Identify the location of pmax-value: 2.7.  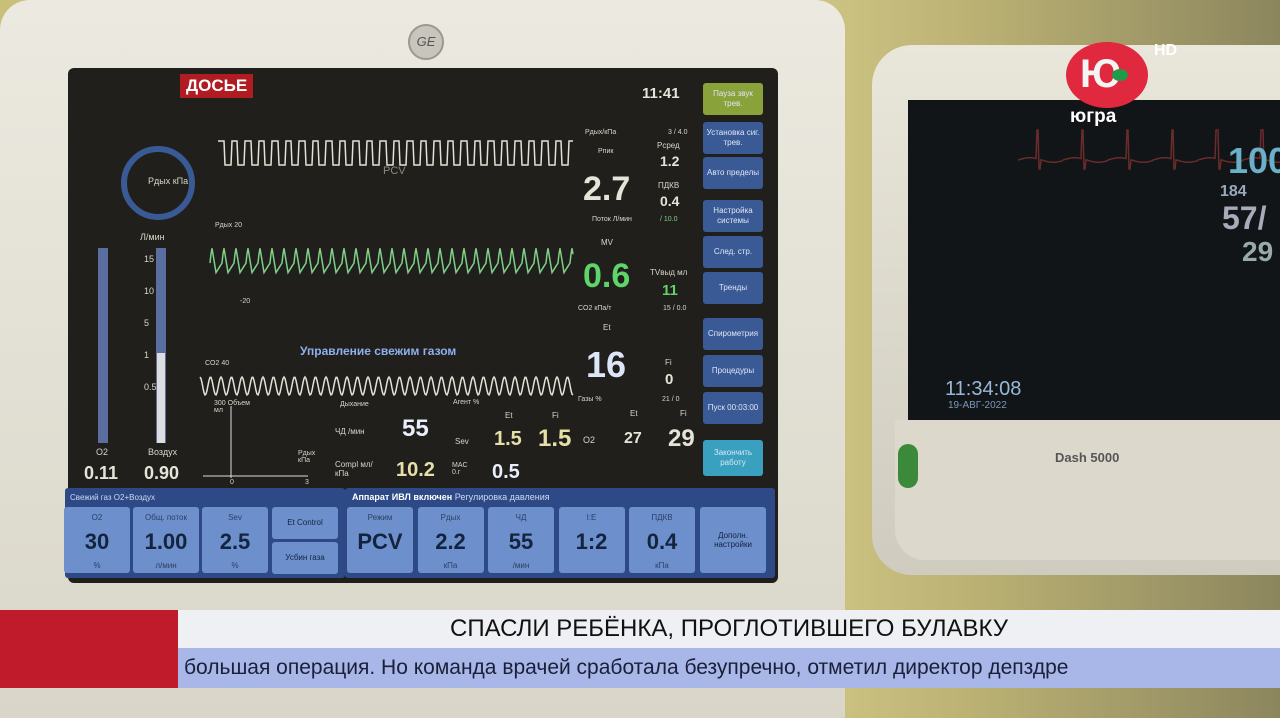
(607, 189).